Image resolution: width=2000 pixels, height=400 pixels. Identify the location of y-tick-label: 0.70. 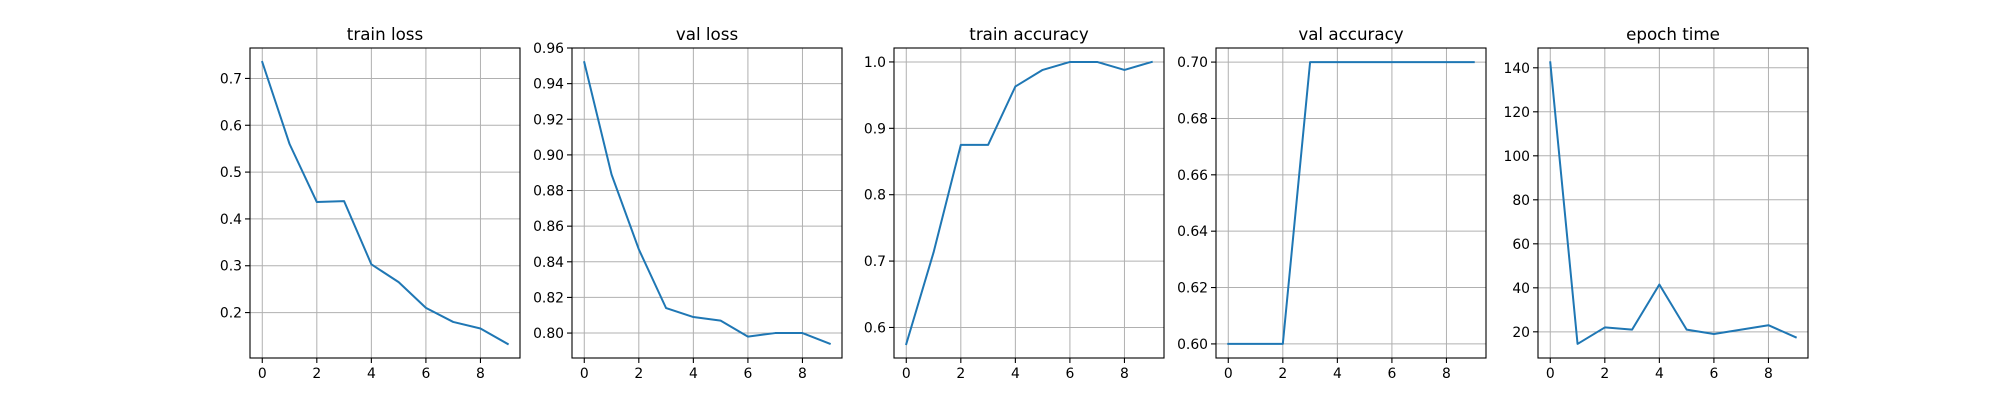
(1192, 63).